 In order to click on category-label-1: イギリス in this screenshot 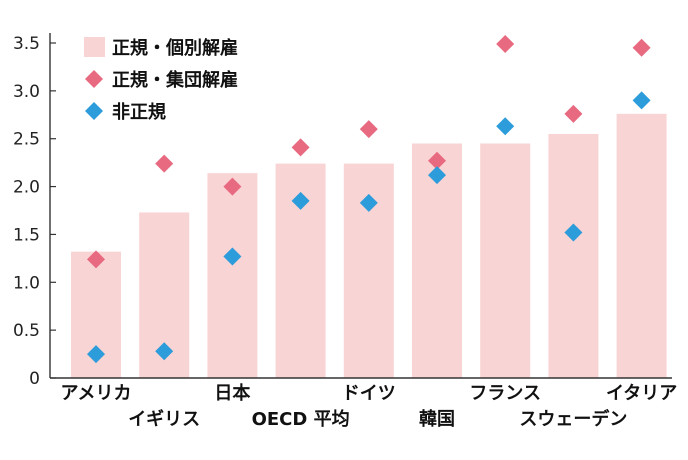, I will do `click(164, 419)`.